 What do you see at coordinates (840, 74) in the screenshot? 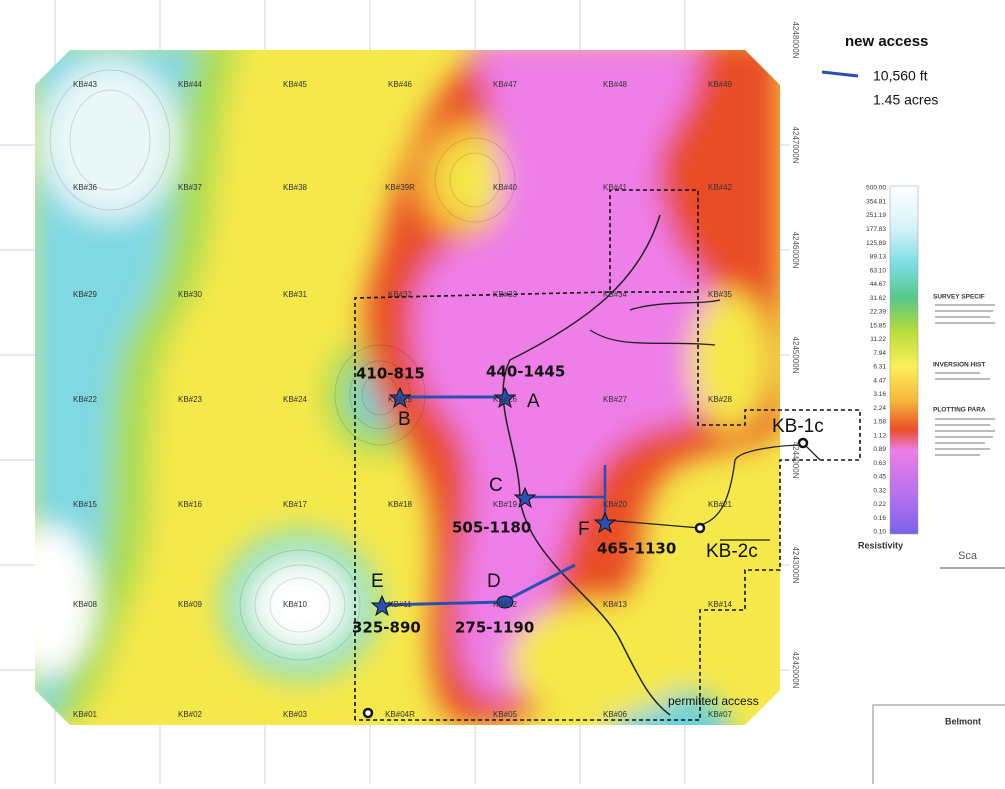
I see `legend-line` at bounding box center [840, 74].